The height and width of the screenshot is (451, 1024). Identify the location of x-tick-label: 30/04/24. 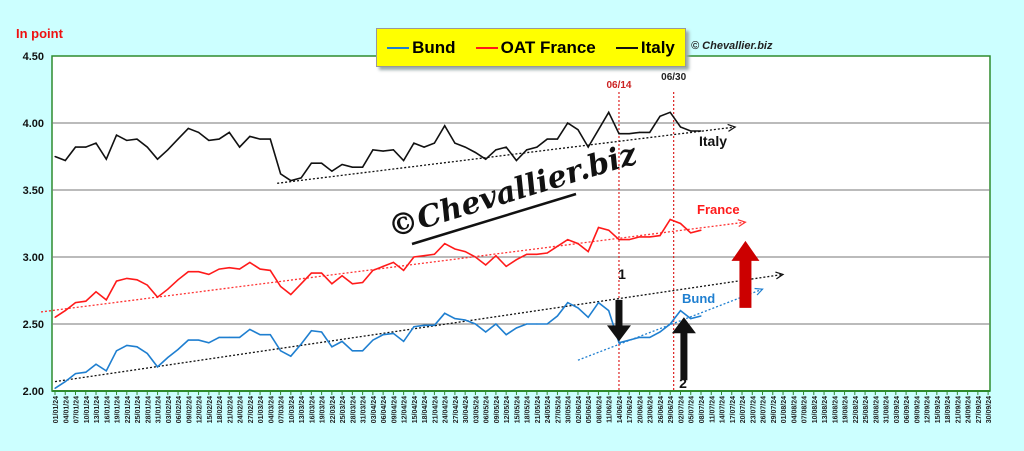
(466, 409).